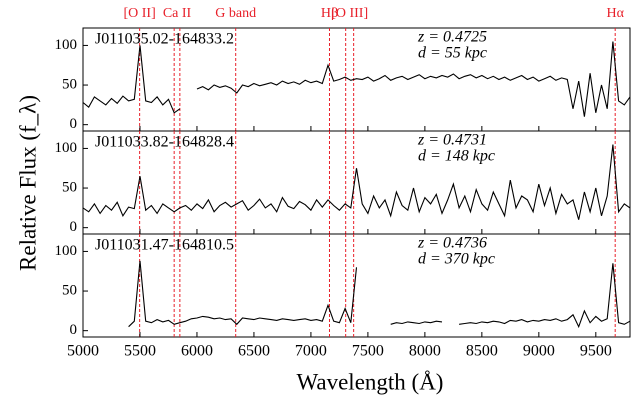 The height and width of the screenshot is (402, 638). I want to click on object-name: J011035.02-164833.2, so click(164, 39).